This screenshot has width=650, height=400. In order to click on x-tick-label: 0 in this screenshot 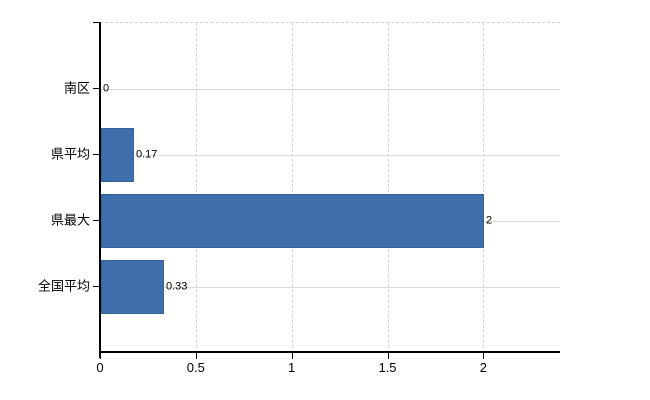, I will do `click(100, 367)`.